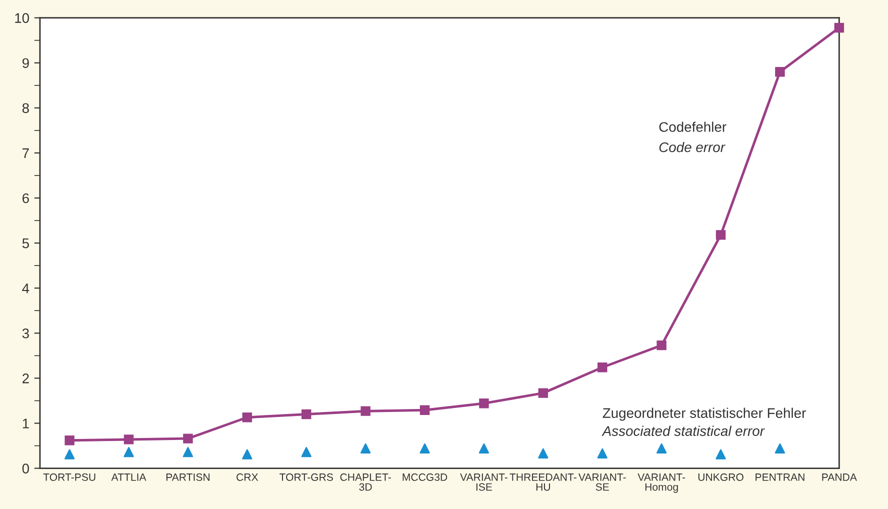  I want to click on y-tick-label: 5, so click(25, 243).